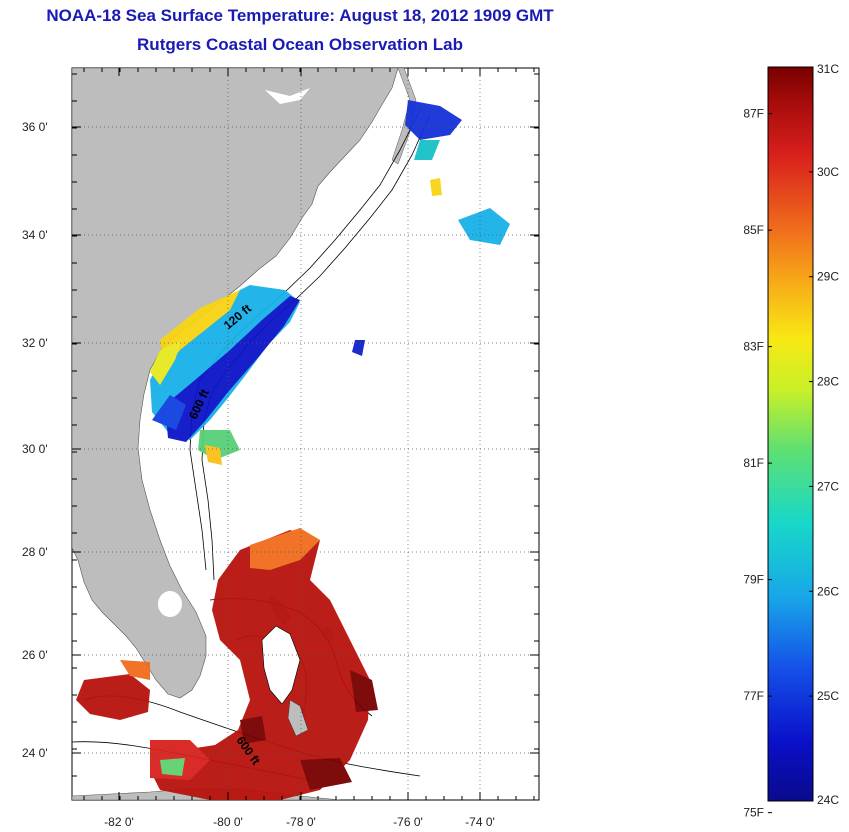 Image resolution: width=849 pixels, height=832 pixels. Describe the element at coordinates (281, 665) in the screenshot. I see `bahama-bank` at that location.